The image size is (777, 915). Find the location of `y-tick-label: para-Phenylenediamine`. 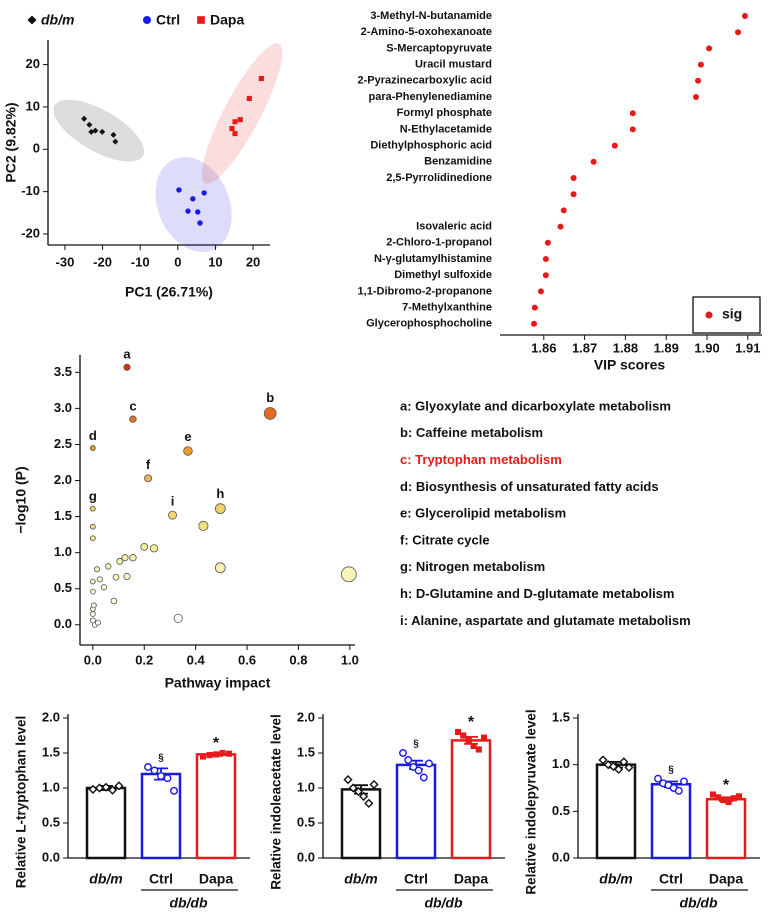

y-tick-label: para-Phenylenediamine is located at coordinates (431, 97).